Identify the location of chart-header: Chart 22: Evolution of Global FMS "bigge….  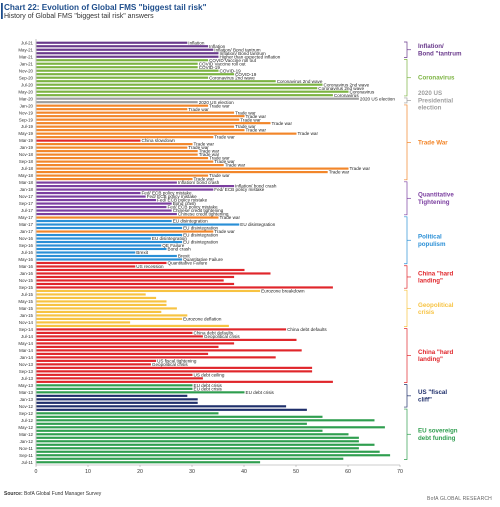
(105, 11).